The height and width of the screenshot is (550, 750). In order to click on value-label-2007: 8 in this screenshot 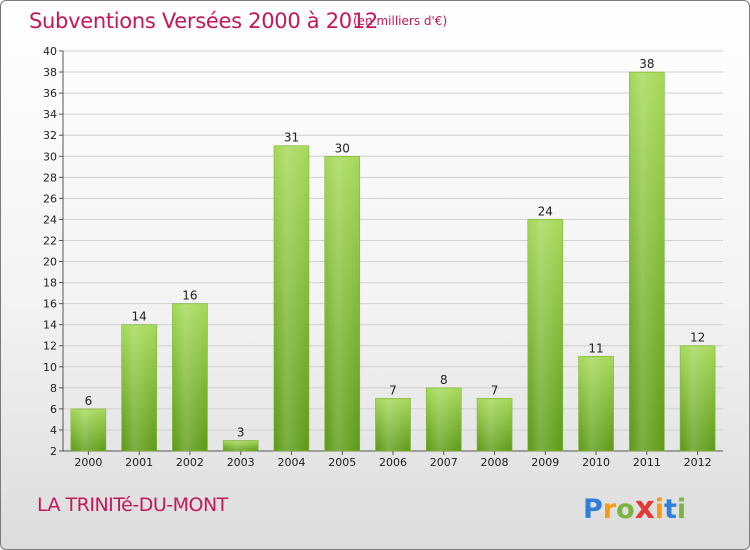, I will do `click(444, 380)`.